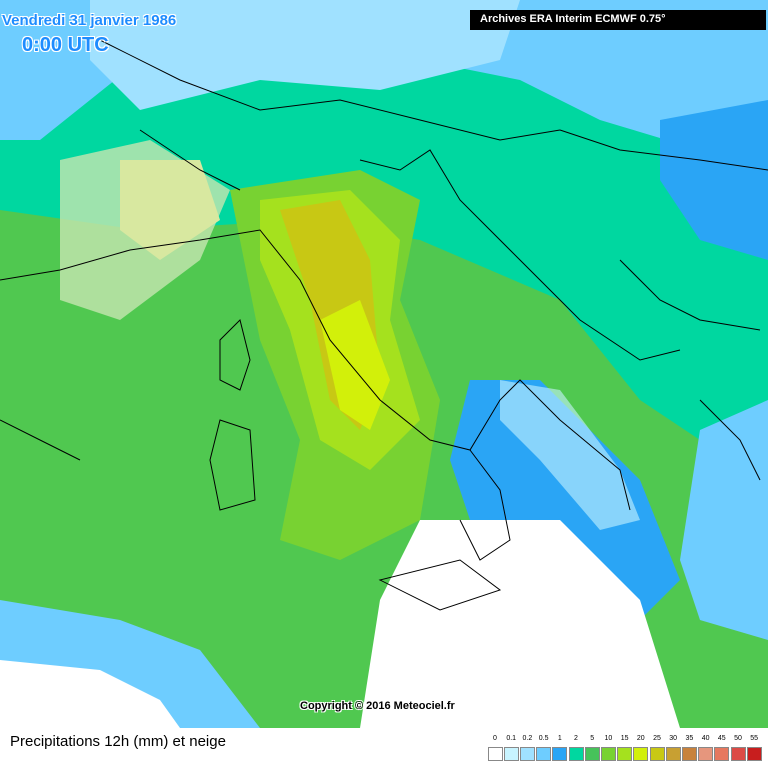 This screenshot has height=768, width=768. I want to click on legend-label: 40, so click(705, 738).